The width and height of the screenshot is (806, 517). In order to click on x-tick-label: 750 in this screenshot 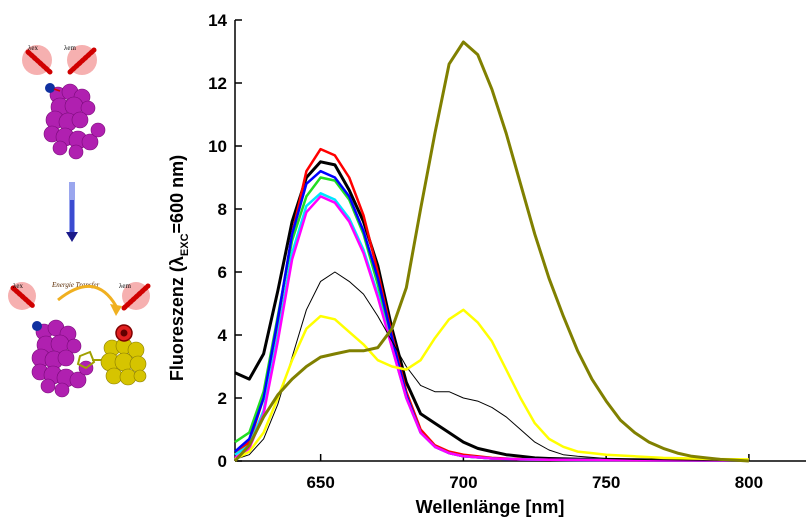, I will do `click(606, 482)`.